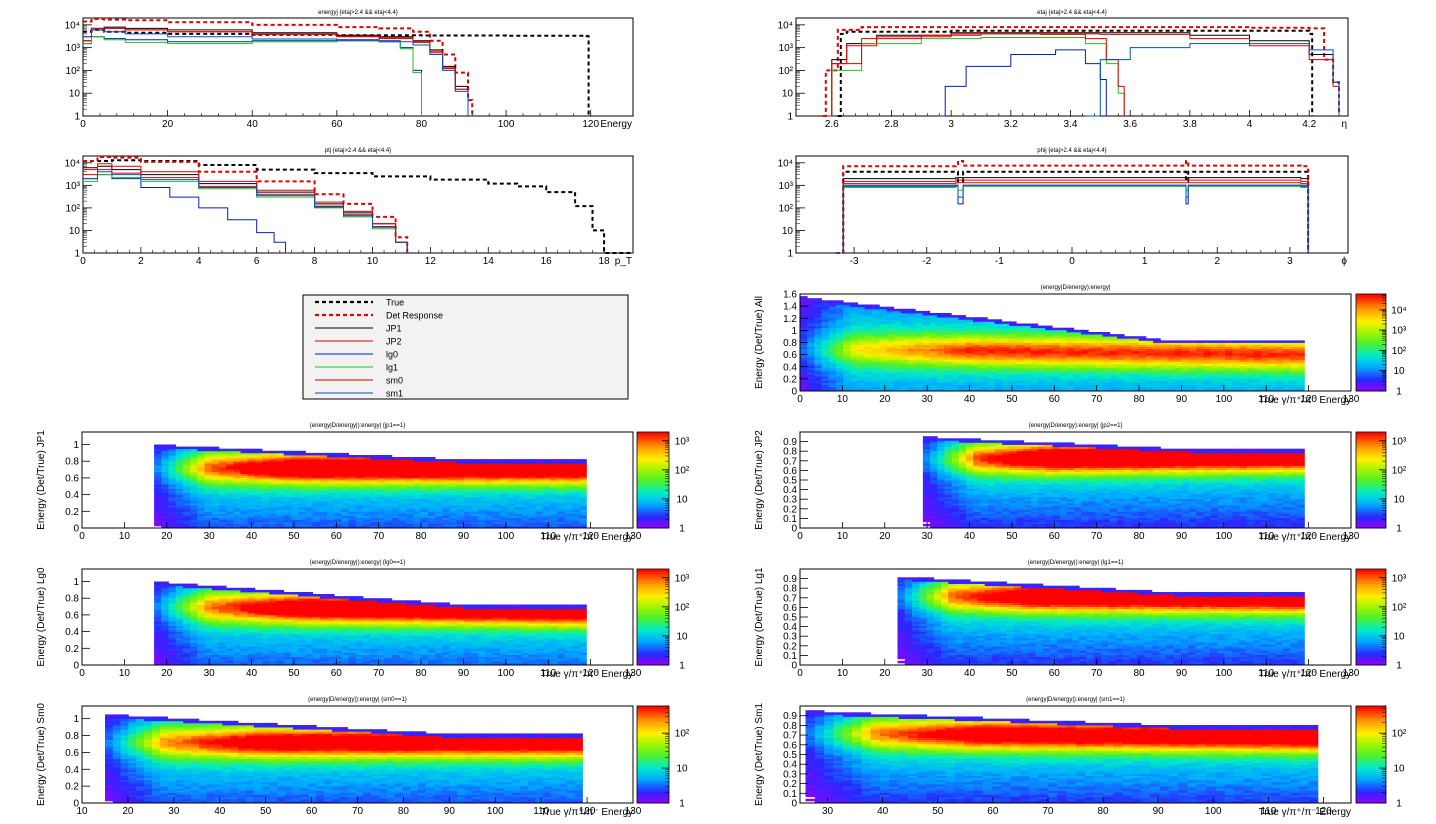 This screenshot has width=1436, height=824. I want to click on x-tick-label: 20, so click(885, 399).